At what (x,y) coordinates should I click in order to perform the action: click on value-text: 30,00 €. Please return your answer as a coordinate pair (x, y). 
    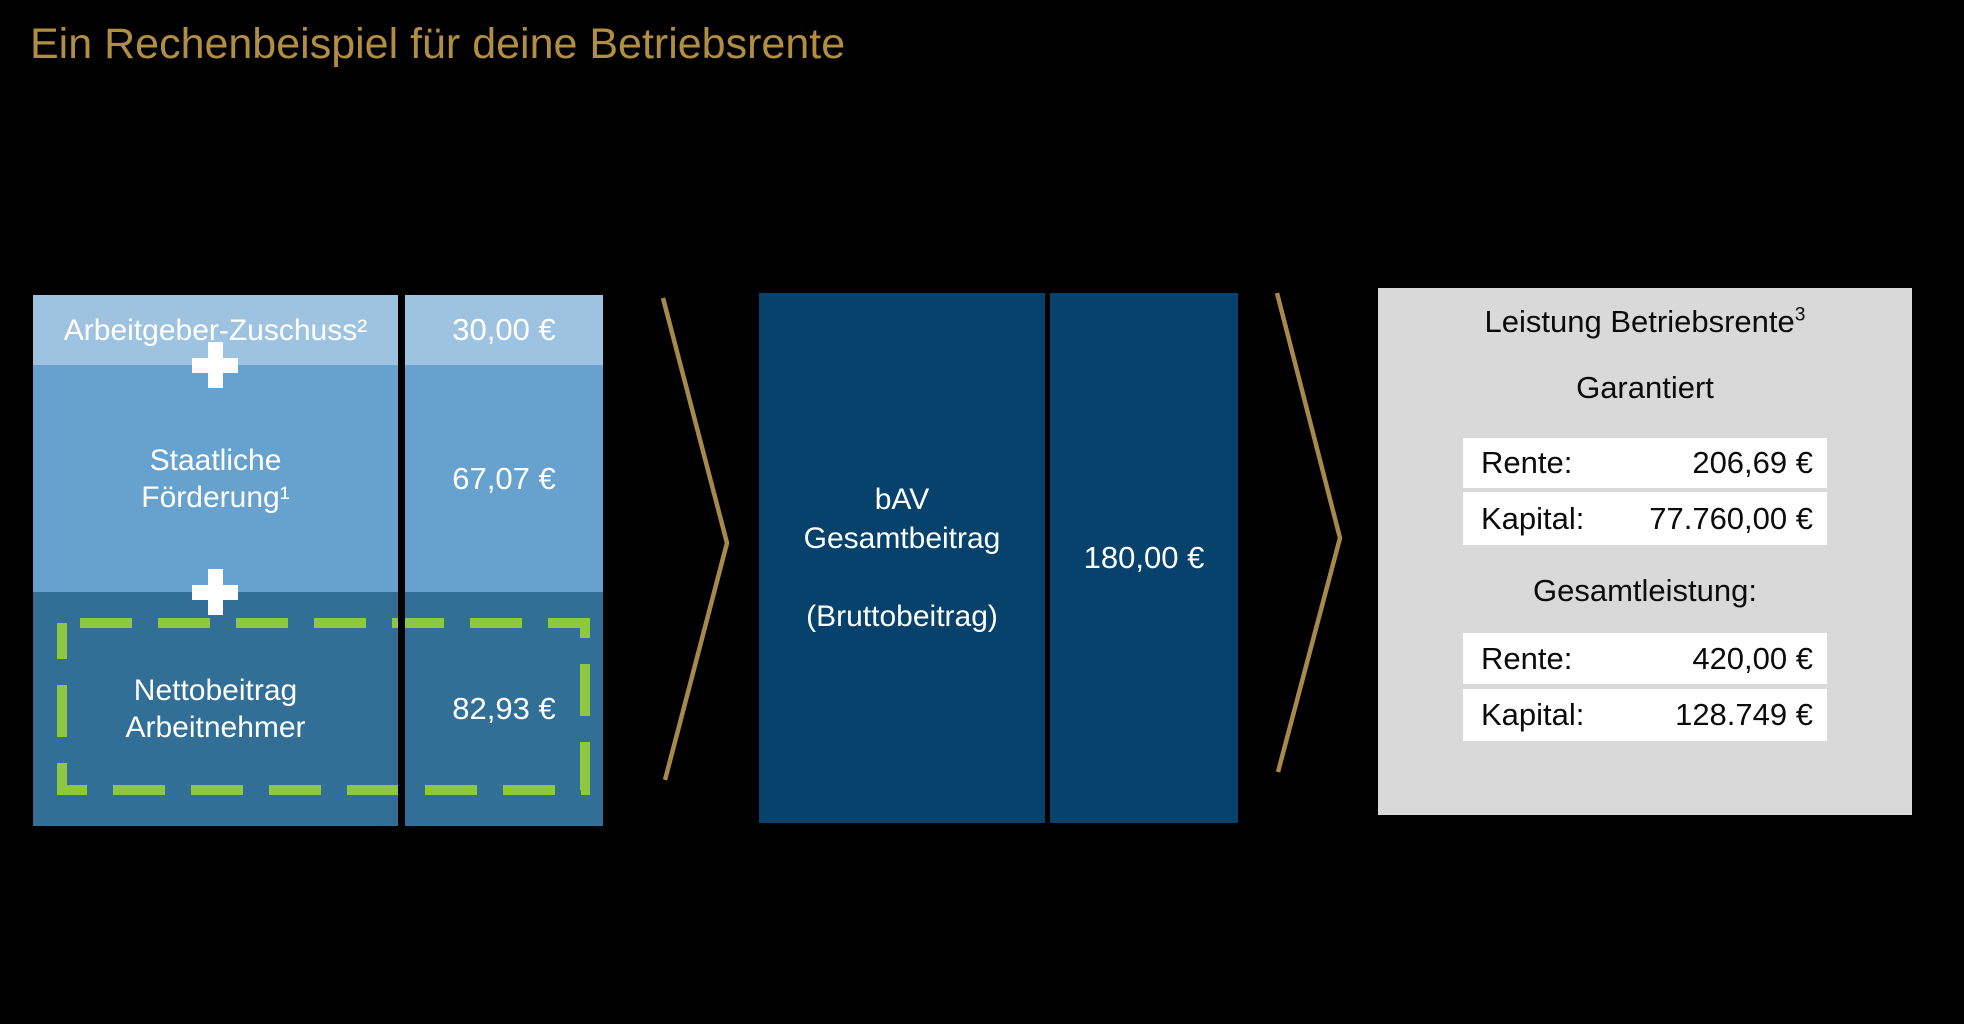
    Looking at the image, I should click on (504, 329).